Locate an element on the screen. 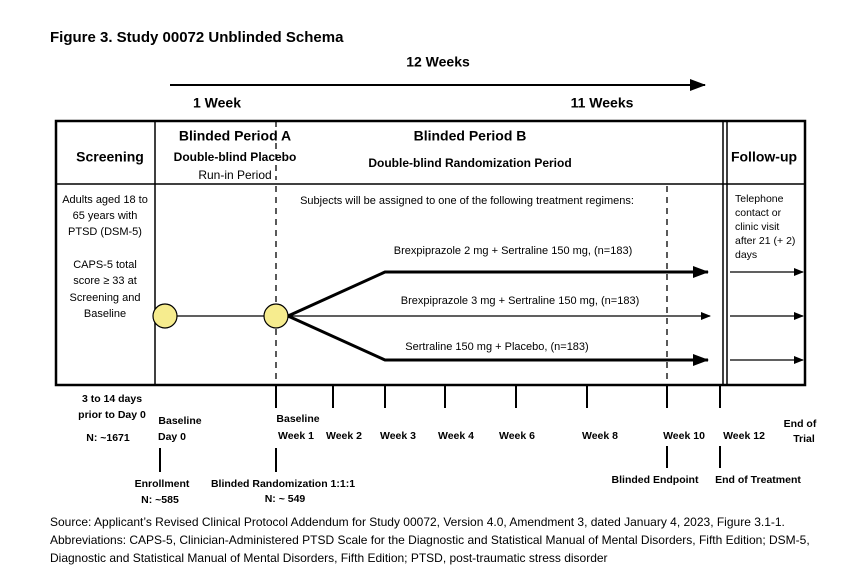 The width and height of the screenshot is (847, 587). follow-up-note: contact or is located at coordinates (758, 213).